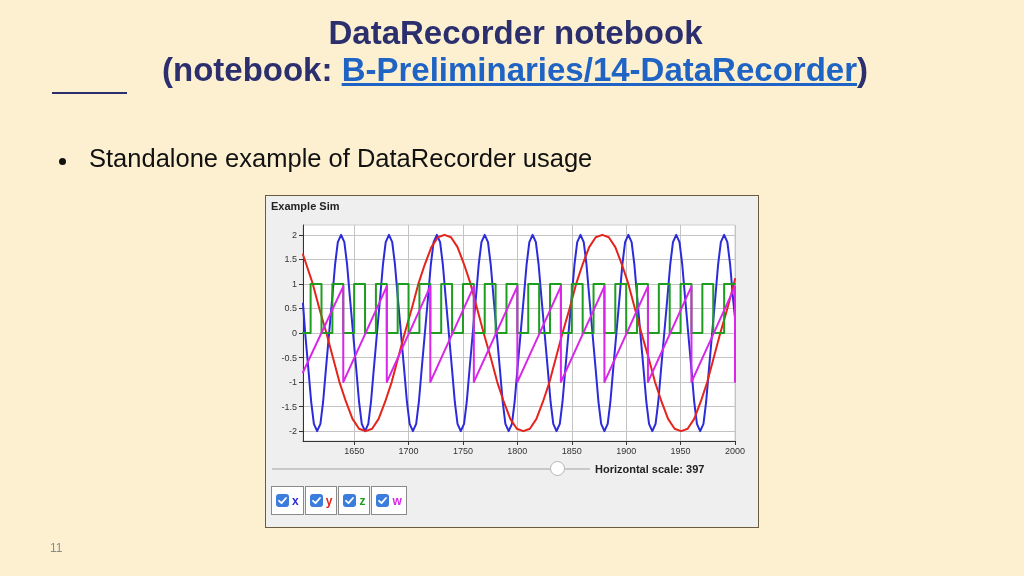  What do you see at coordinates (294, 234) in the screenshot?
I see `y-tick-label: 2` at bounding box center [294, 234].